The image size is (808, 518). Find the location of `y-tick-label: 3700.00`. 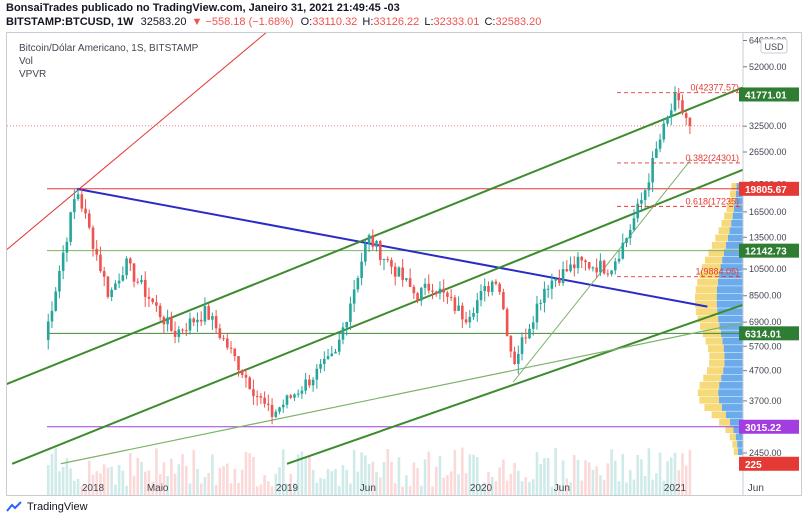

y-tick-label: 3700.00 is located at coordinates (765, 401).